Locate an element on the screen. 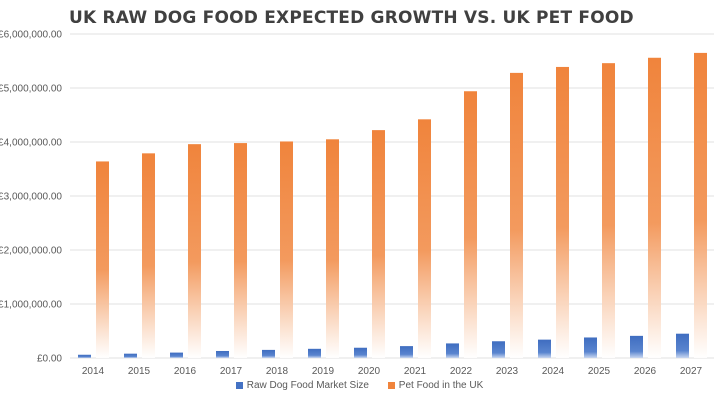 The image size is (719, 400). x-tick-label: 2018 is located at coordinates (277, 371).